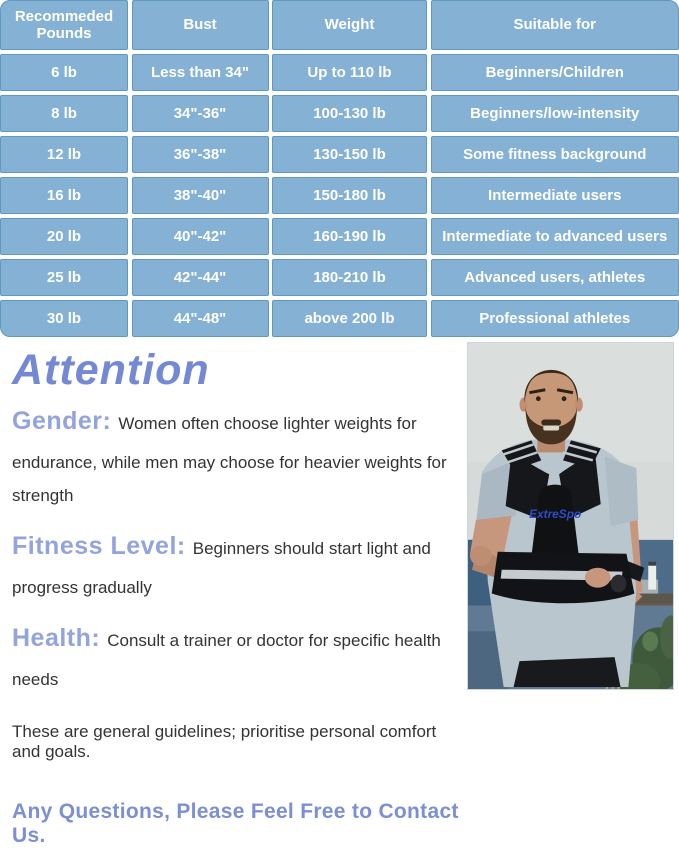 The image size is (679, 848). What do you see at coordinates (555, 196) in the screenshot?
I see `table-cell: Intermediate users` at bounding box center [555, 196].